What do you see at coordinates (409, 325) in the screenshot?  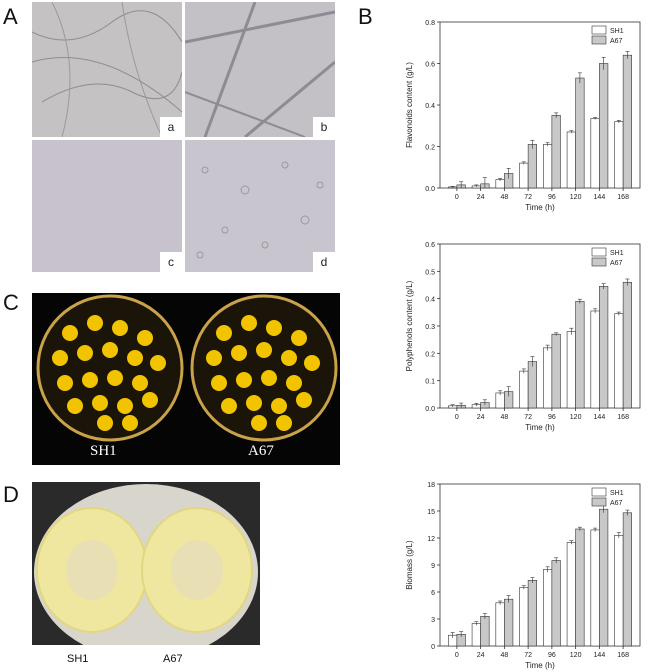 I see `y-axis-label: Polyphenols content (g/L)` at bounding box center [409, 325].